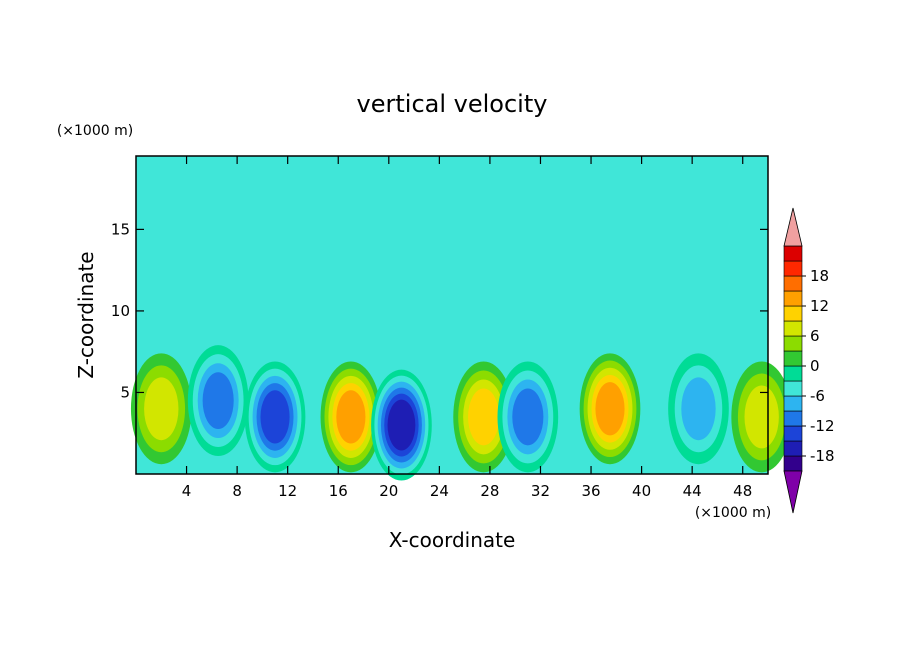 Image resolution: width=904 pixels, height=654 pixels. Describe the element at coordinates (287, 491) in the screenshot. I see `x-tick-label: 12` at that location.